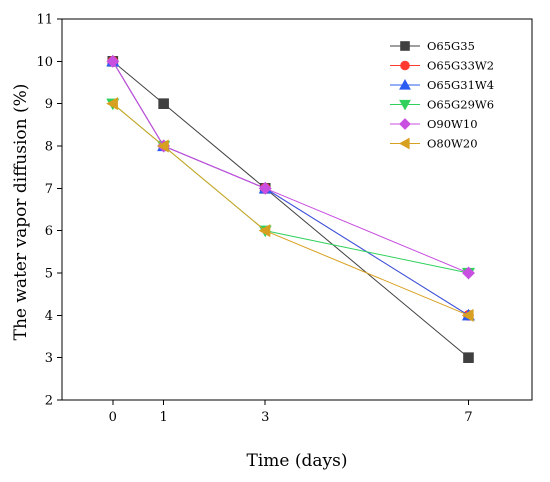 This screenshot has height=482, width=550. I want to click on y-tick-label: 4, so click(49, 316).